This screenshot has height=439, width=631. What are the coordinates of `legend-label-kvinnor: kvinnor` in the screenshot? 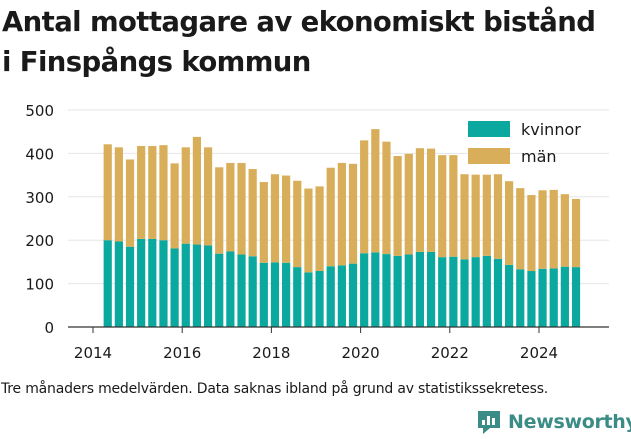 It's located at (551, 129).